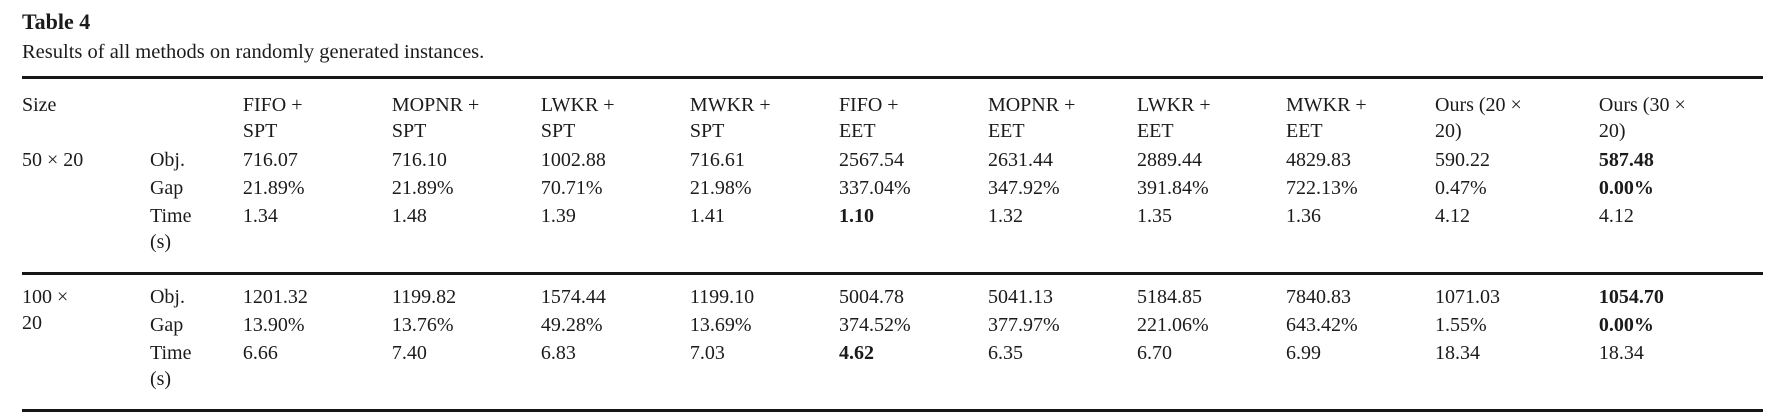  Describe the element at coordinates (1023, 325) in the screenshot. I see `value-cell: 377.97%` at that location.